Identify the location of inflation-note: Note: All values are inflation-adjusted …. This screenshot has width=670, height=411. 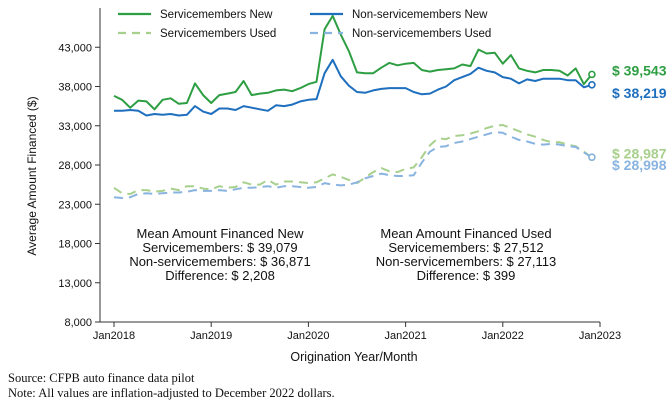
(171, 393).